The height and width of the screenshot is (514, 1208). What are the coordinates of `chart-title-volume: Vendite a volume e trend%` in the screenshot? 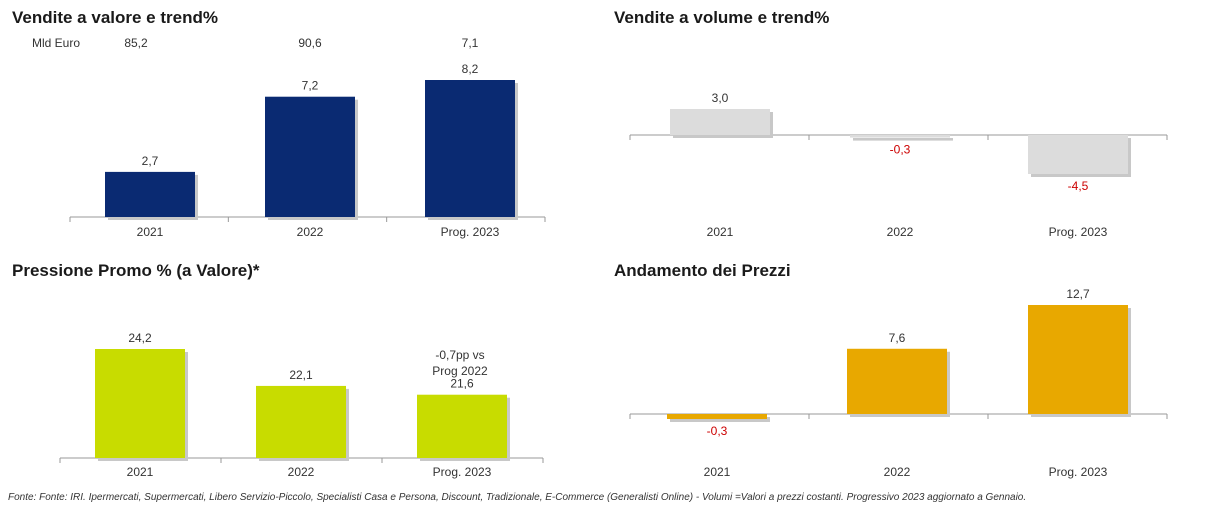 It's located at (722, 17).